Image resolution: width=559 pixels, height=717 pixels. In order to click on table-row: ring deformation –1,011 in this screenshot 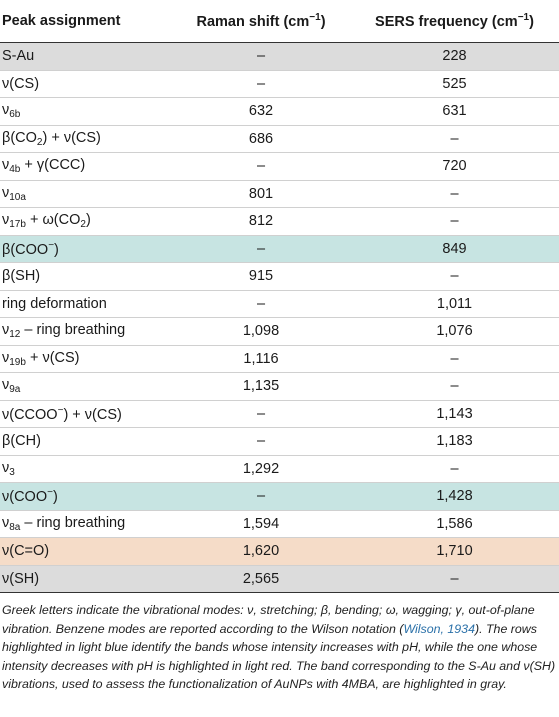, I will do `click(279, 304)`.